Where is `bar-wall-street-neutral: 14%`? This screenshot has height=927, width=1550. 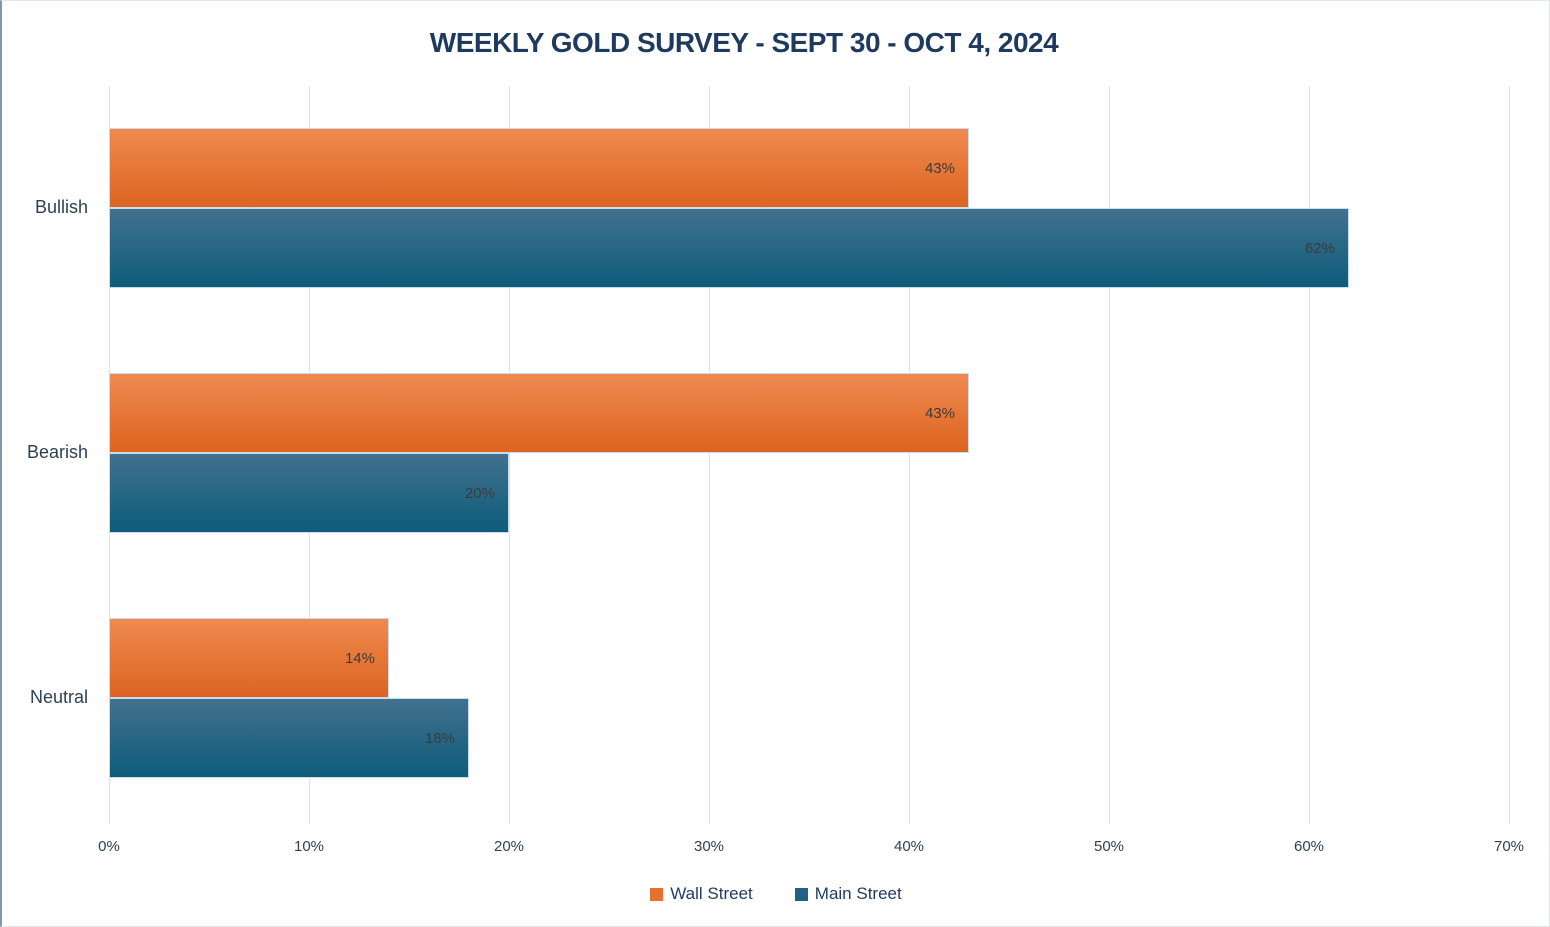
bar-wall-street-neutral: 14% is located at coordinates (249, 658).